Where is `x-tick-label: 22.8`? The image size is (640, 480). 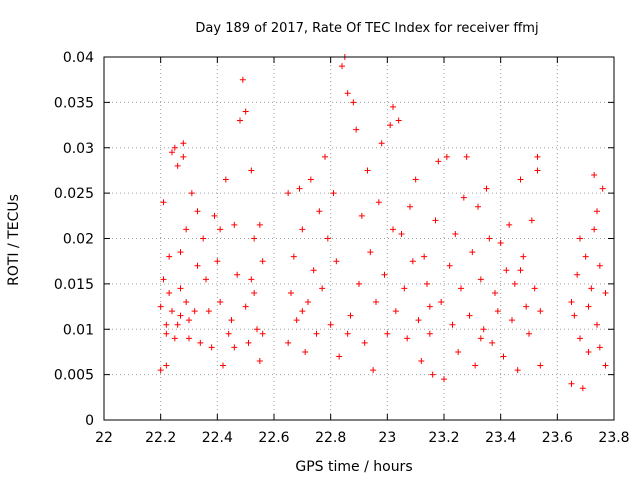
x-tick-label: 22.8 is located at coordinates (330, 438).